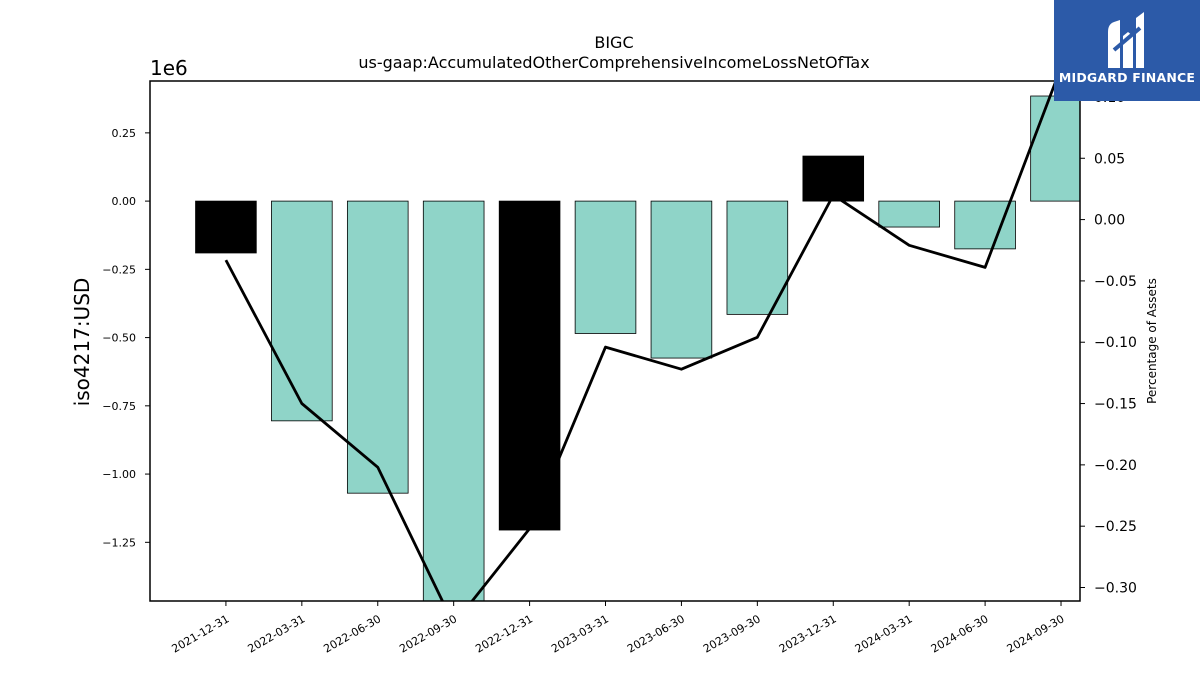 The height and width of the screenshot is (675, 1200). Describe the element at coordinates (169, 68) in the screenshot. I see `y-scale-label: 1e6` at that location.